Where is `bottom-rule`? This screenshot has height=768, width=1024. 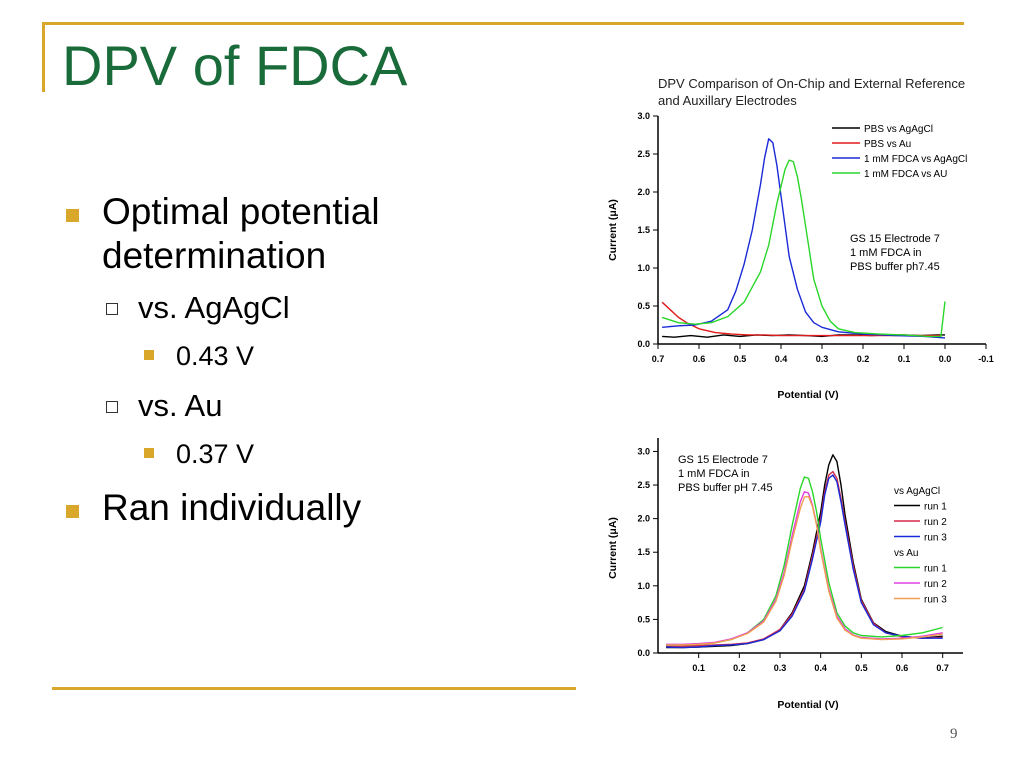
bottom-rule is located at coordinates (314, 688).